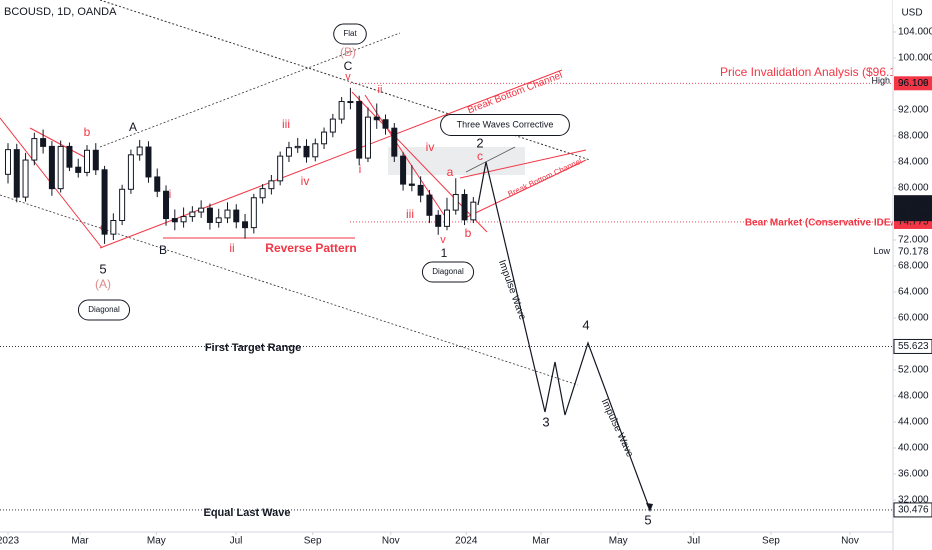 The height and width of the screenshot is (550, 932). I want to click on low-value: 70.178, so click(913, 251).